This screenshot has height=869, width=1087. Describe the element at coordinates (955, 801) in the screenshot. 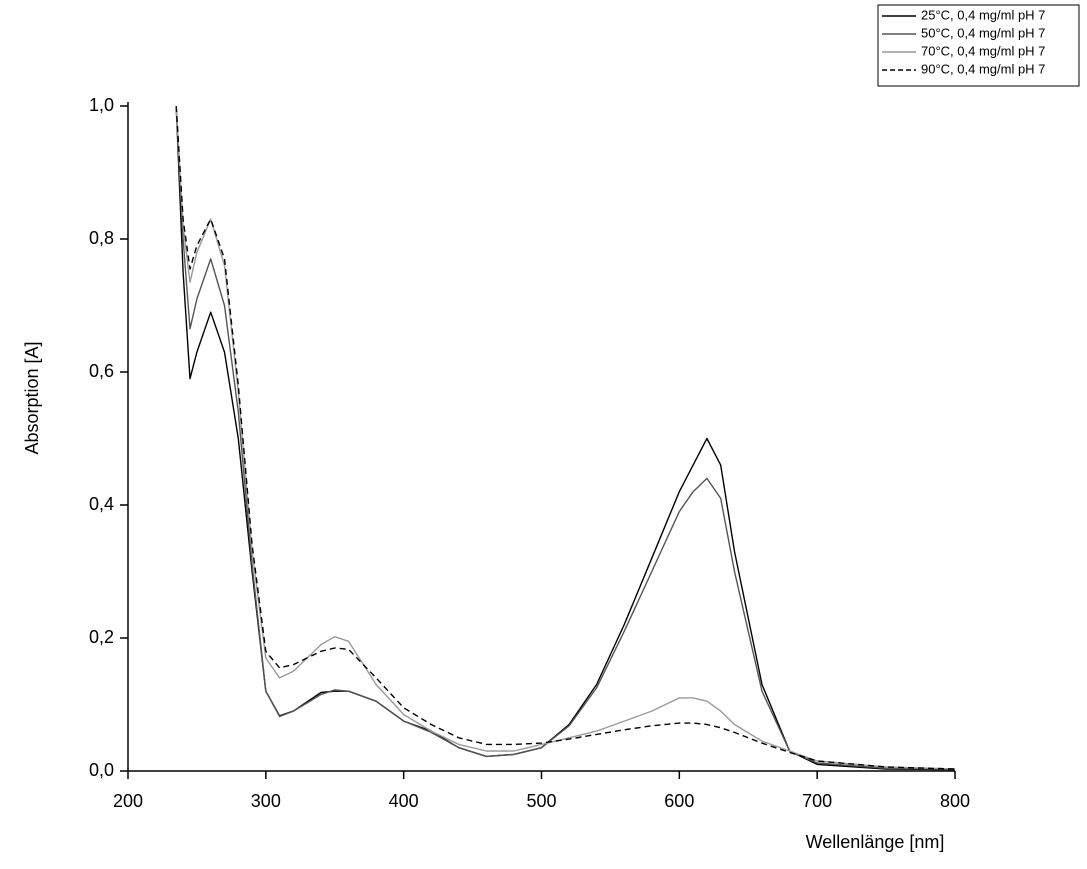

I see `x-tick-label: 800` at that location.